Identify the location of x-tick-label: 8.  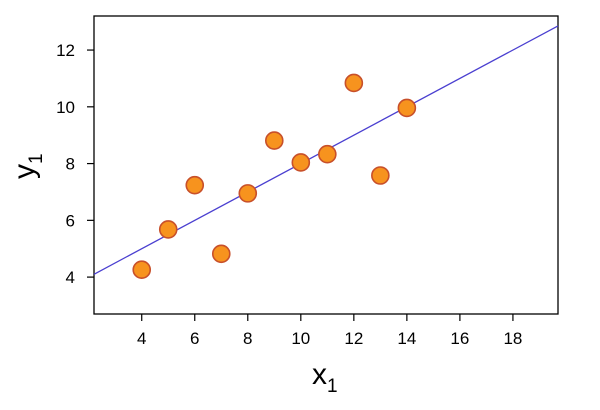
(247, 338).